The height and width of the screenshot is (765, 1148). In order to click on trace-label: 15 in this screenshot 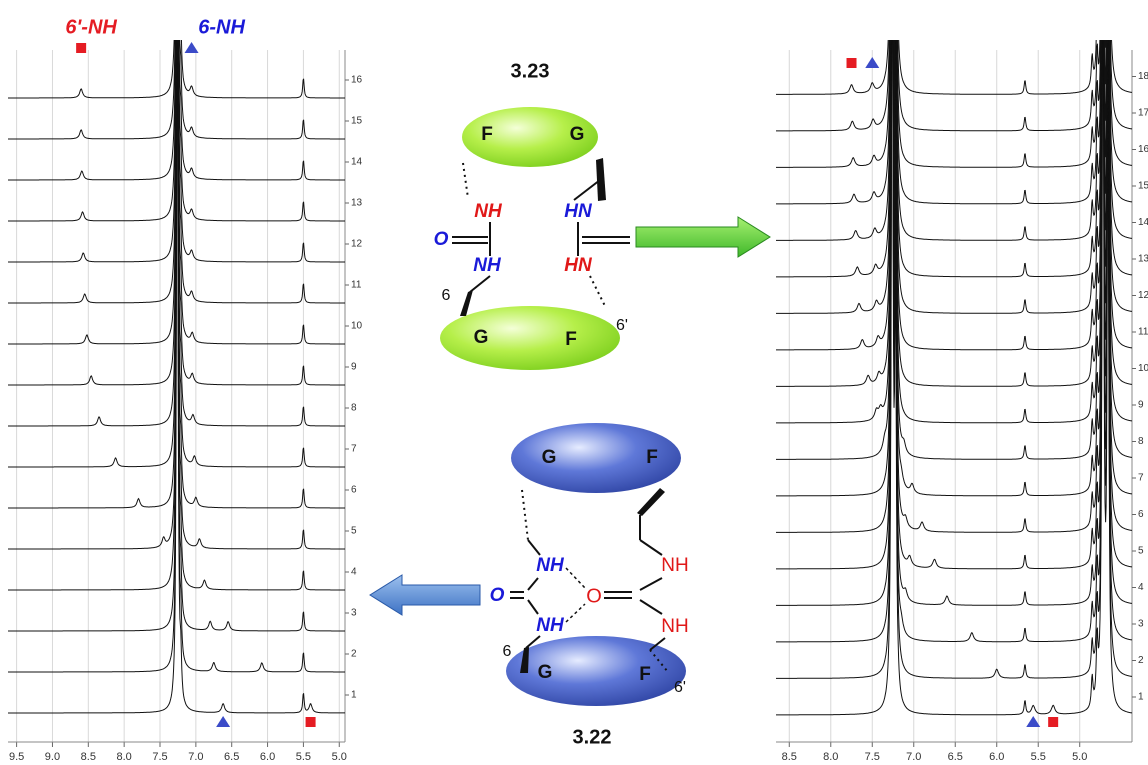, I will do `click(1143, 186)`.